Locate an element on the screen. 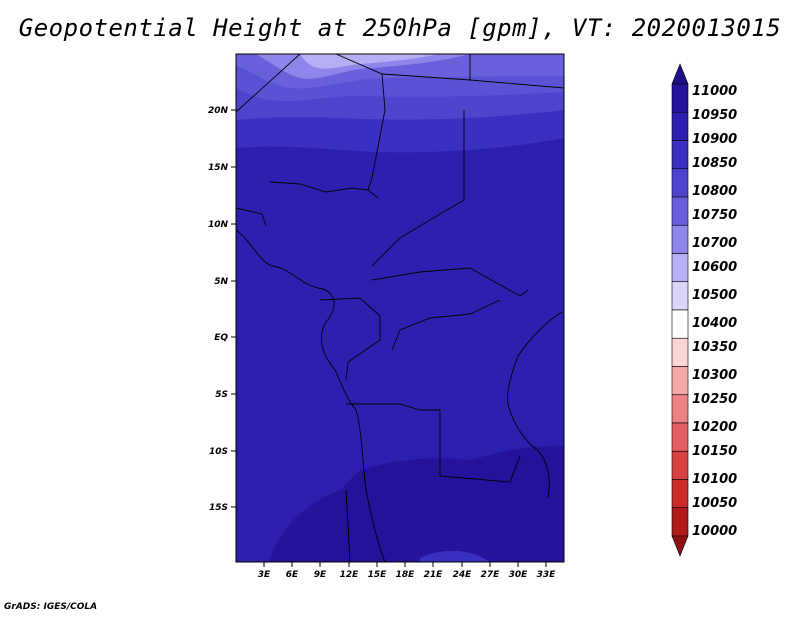 The width and height of the screenshot is (800, 618). lon-label-33e: 33E is located at coordinates (547, 575).